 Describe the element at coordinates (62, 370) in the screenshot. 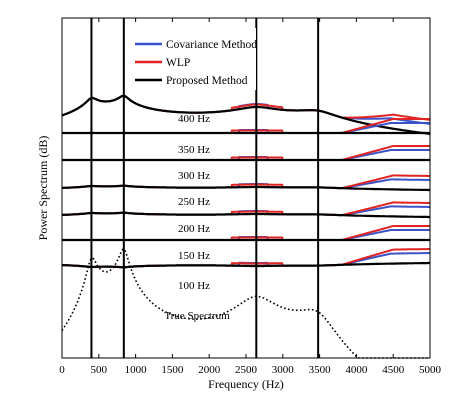

I see `x-tick-label-0: 0` at that location.